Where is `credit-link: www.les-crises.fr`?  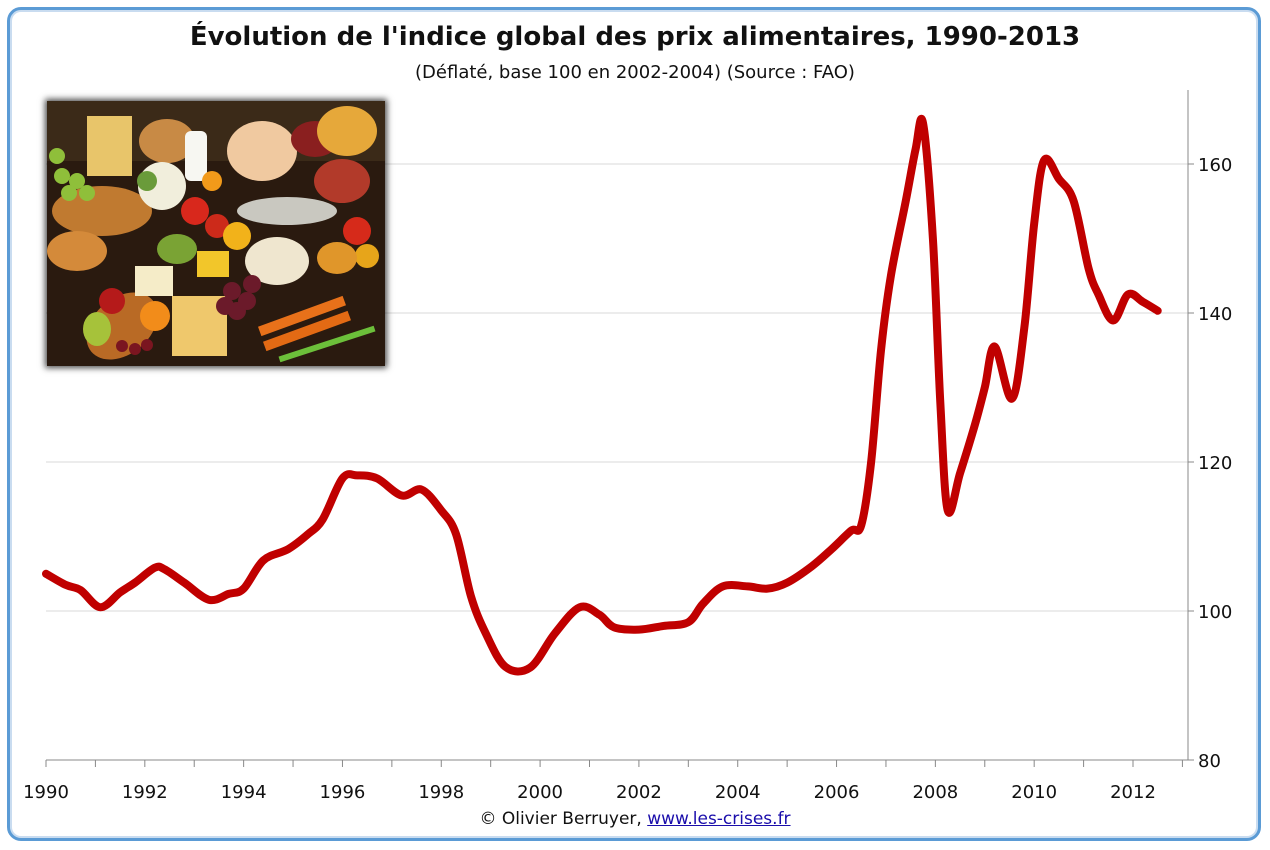 credit-link: www.les-crises.fr is located at coordinates (719, 819).